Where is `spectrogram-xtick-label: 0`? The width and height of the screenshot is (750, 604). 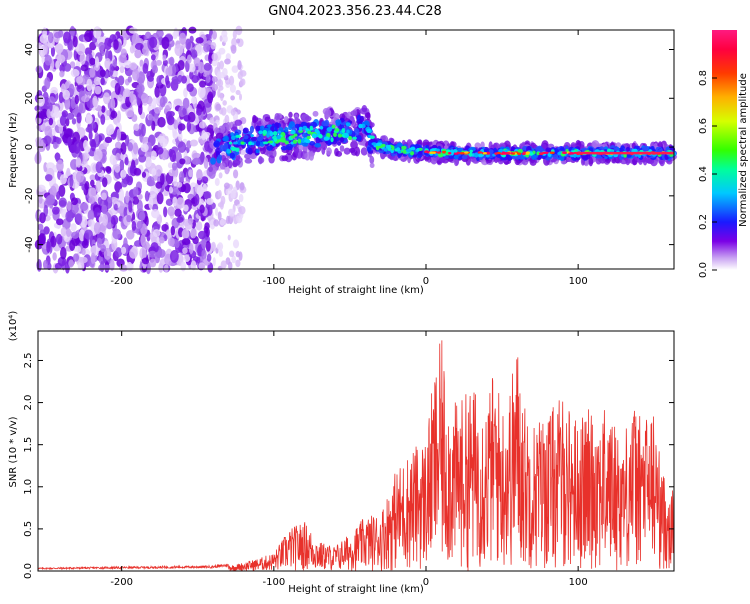 spectrogram-xtick-label: 0 is located at coordinates (426, 281).